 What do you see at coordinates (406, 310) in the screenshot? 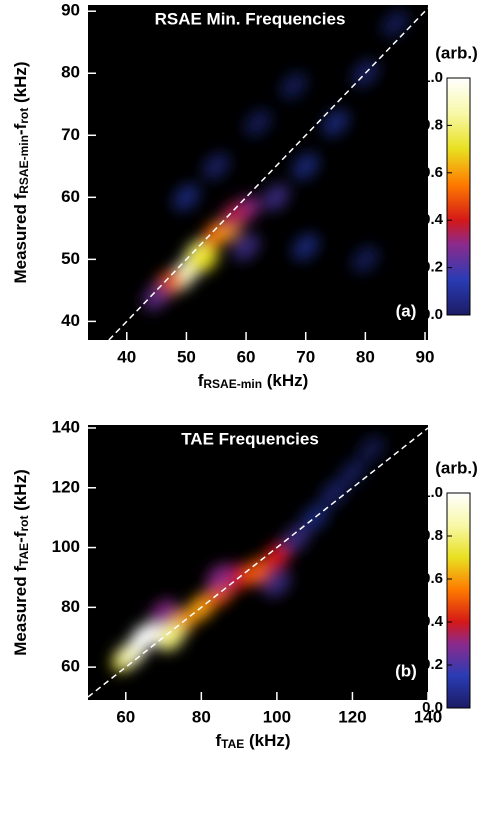
I see `panel-label: (a)` at bounding box center [406, 310].